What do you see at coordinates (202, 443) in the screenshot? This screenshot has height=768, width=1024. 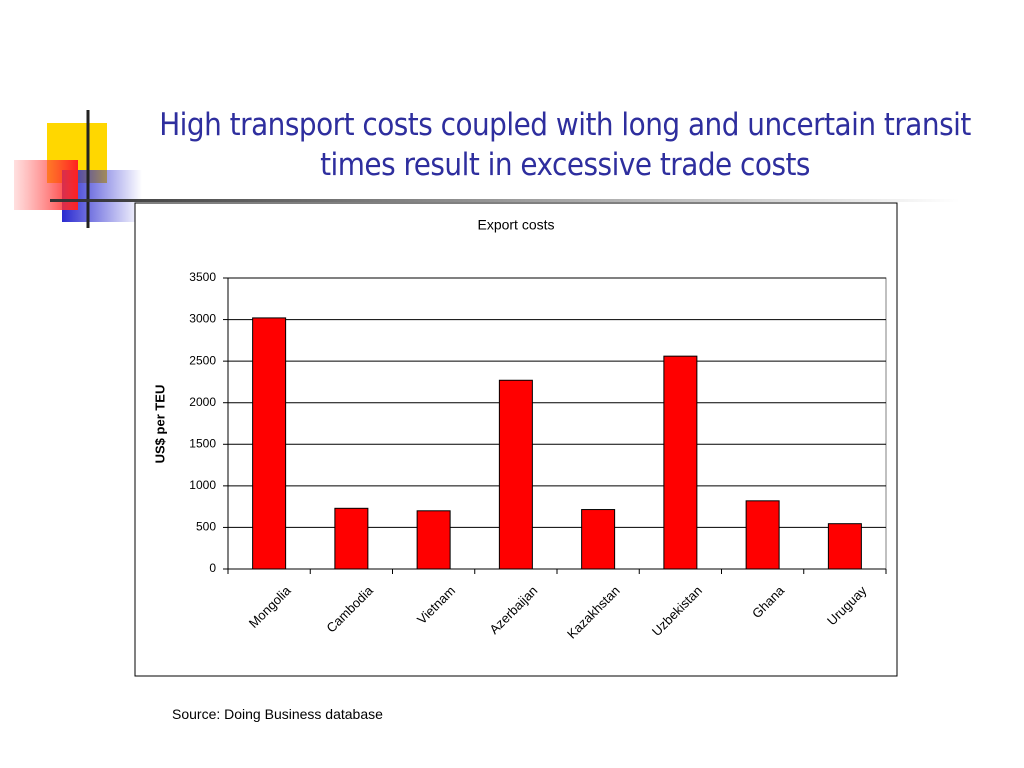 I see `y-tick-label: 1500` at bounding box center [202, 443].